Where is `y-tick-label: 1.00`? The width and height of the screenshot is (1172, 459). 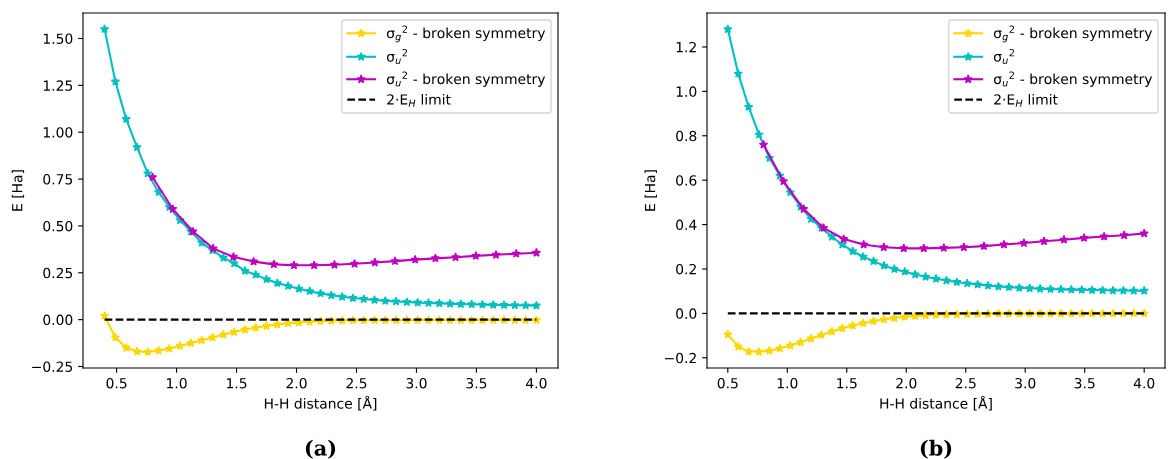 y-tick-label: 1.00 is located at coordinates (58, 132).